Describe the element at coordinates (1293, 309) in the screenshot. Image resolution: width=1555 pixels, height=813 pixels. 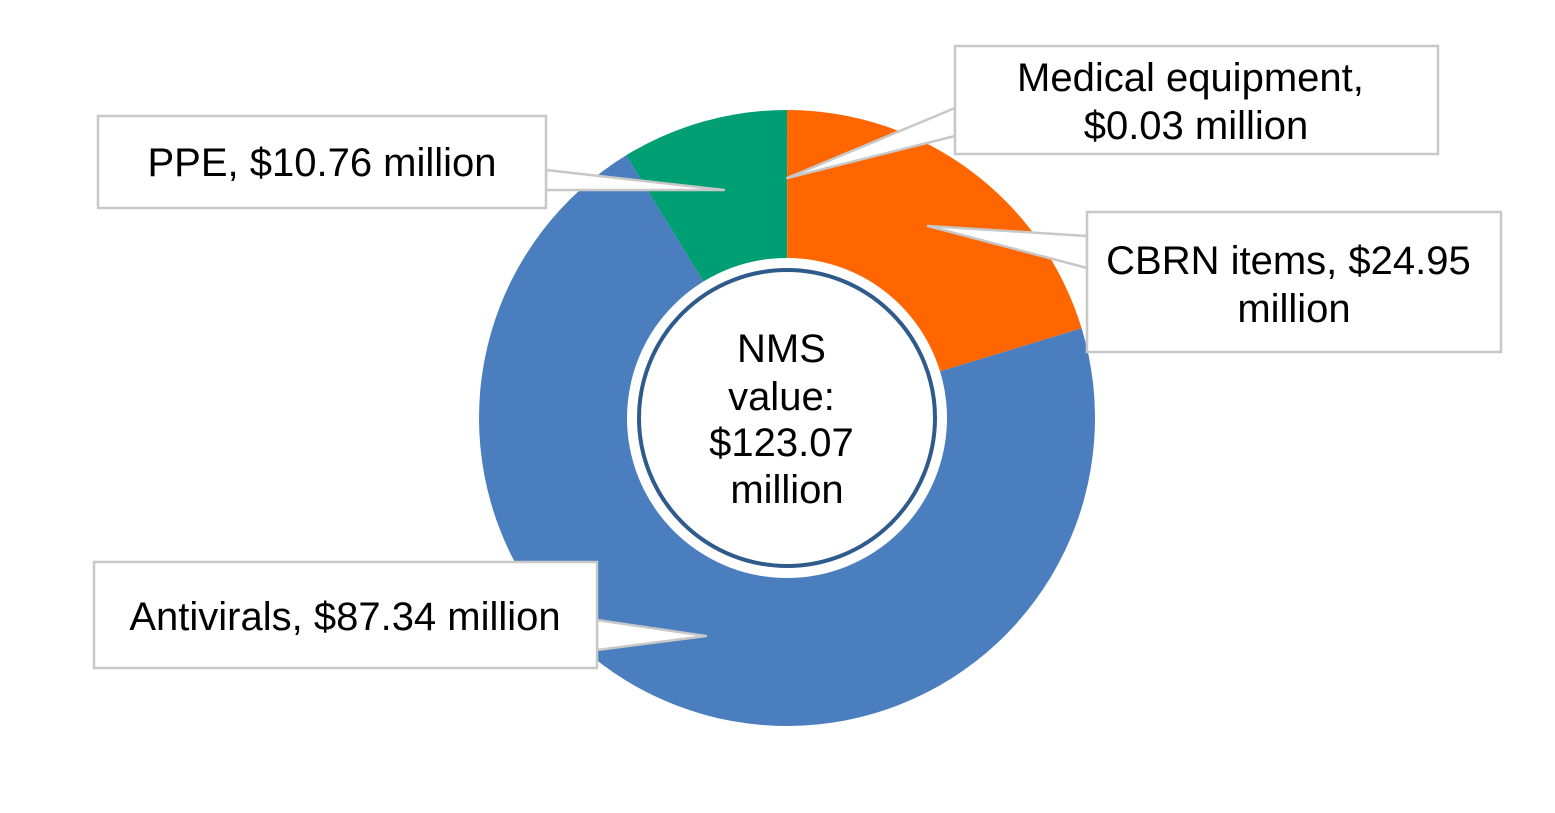
I see `label-cbrn-items-line-2: million` at that location.